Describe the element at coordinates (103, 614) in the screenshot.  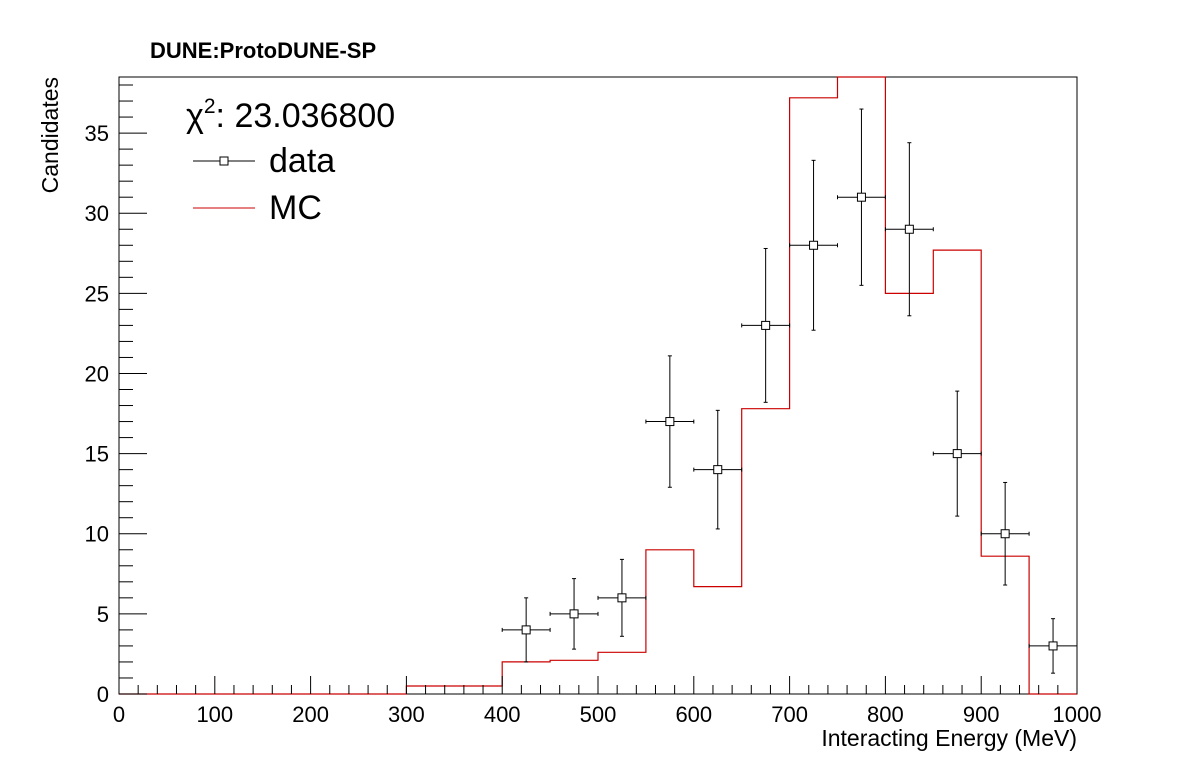
I see `y-tick-label: 5` at that location.